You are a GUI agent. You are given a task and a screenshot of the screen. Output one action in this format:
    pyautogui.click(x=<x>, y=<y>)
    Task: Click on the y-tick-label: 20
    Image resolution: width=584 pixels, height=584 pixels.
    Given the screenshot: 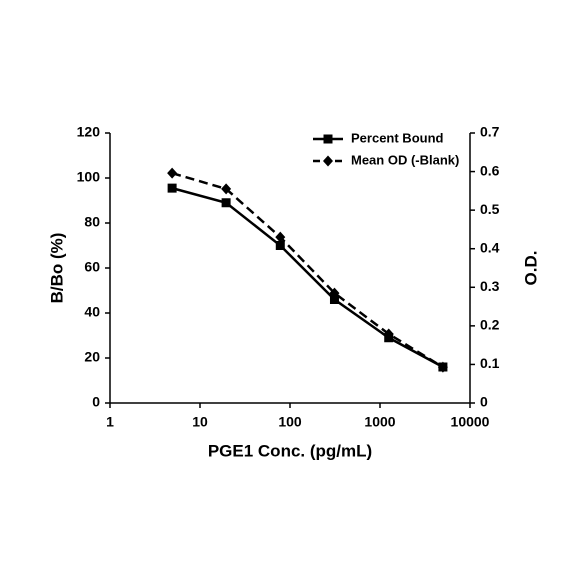 What is the action you would take?
    pyautogui.click(x=92, y=357)
    